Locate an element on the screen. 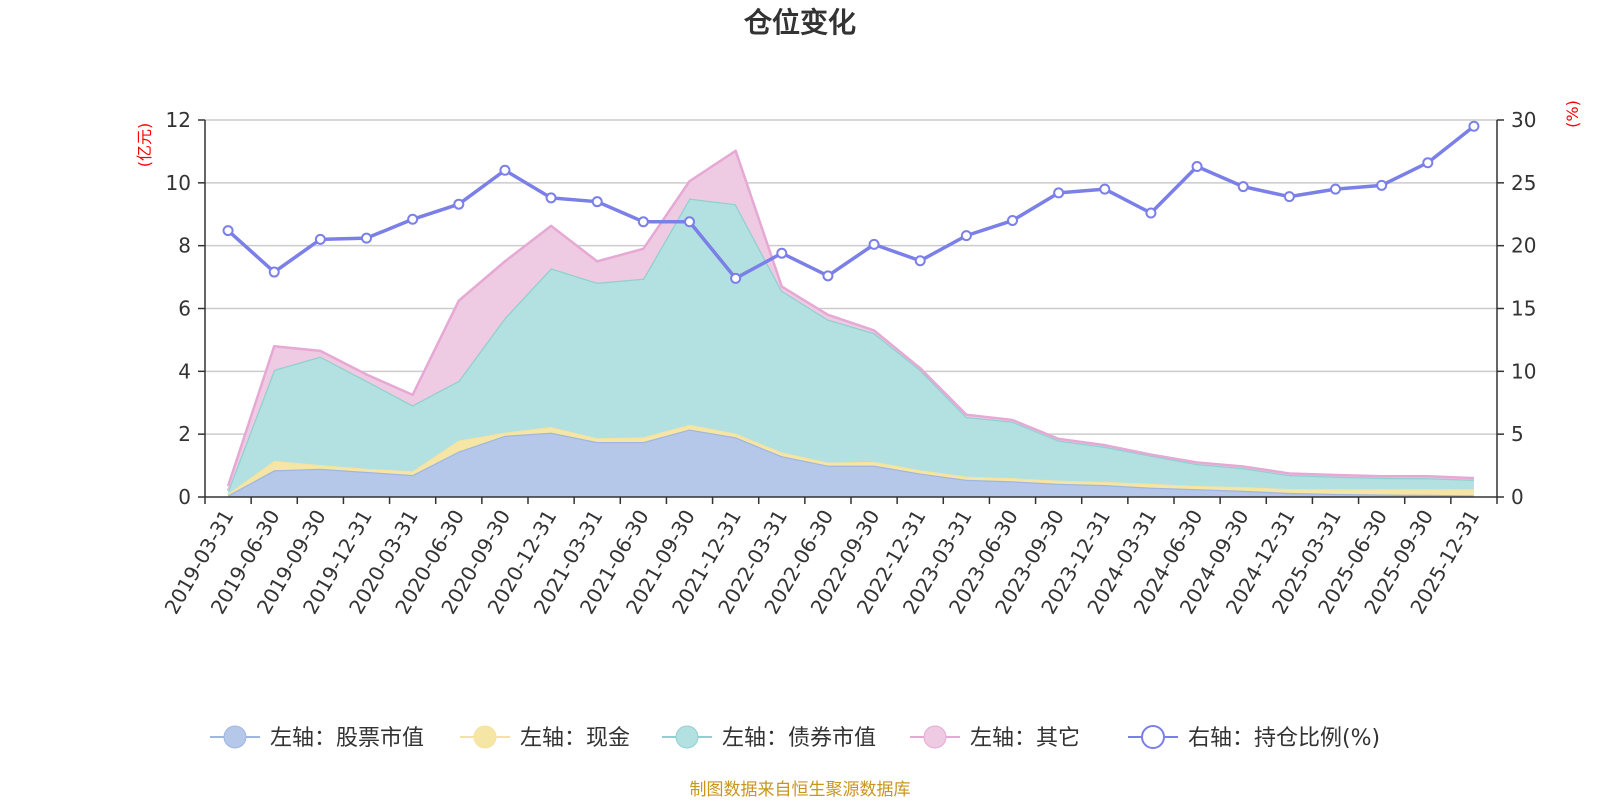  right-axis-tick-label: 0 is located at coordinates (1517, 497).